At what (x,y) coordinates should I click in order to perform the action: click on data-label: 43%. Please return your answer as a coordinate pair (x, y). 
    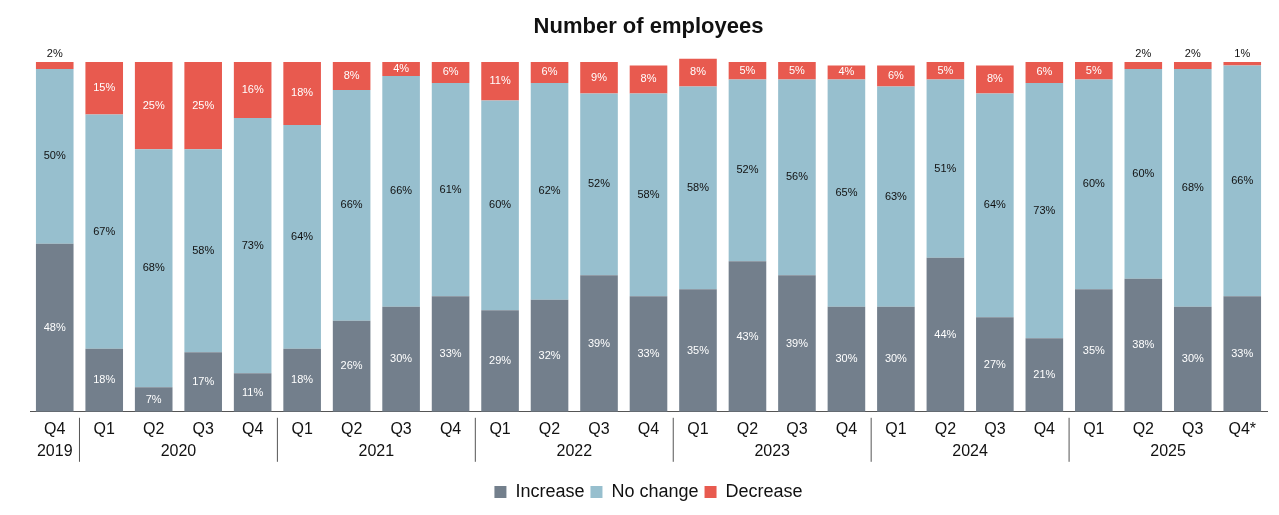
    Looking at the image, I should click on (747, 335).